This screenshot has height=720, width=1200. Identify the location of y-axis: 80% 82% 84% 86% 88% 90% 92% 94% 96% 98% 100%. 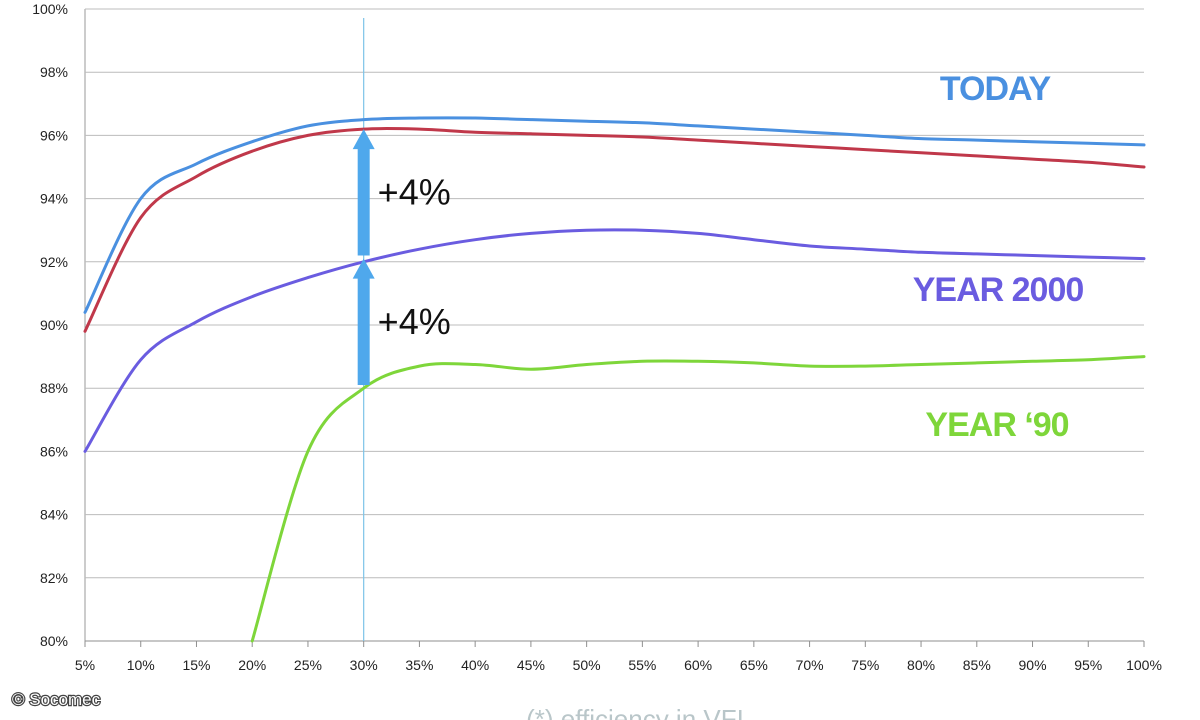
(50, 325).